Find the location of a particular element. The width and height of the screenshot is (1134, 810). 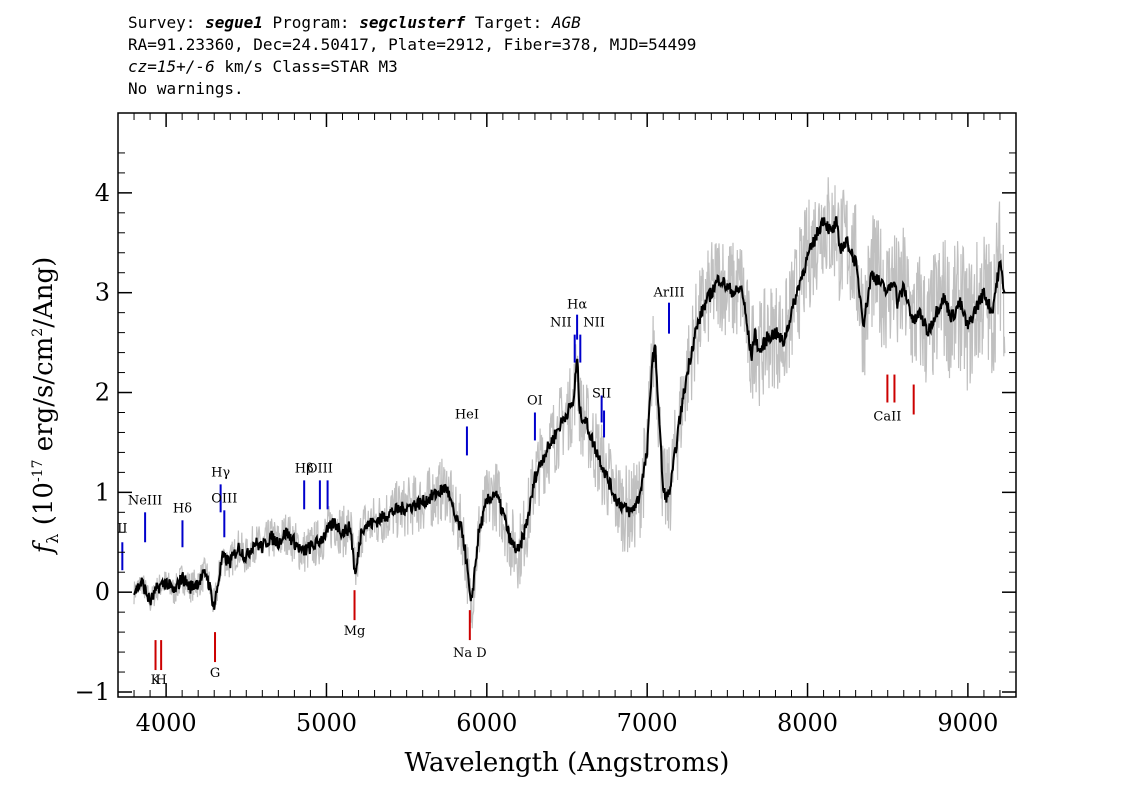

program-value: segclusterf is located at coordinates (412, 22).